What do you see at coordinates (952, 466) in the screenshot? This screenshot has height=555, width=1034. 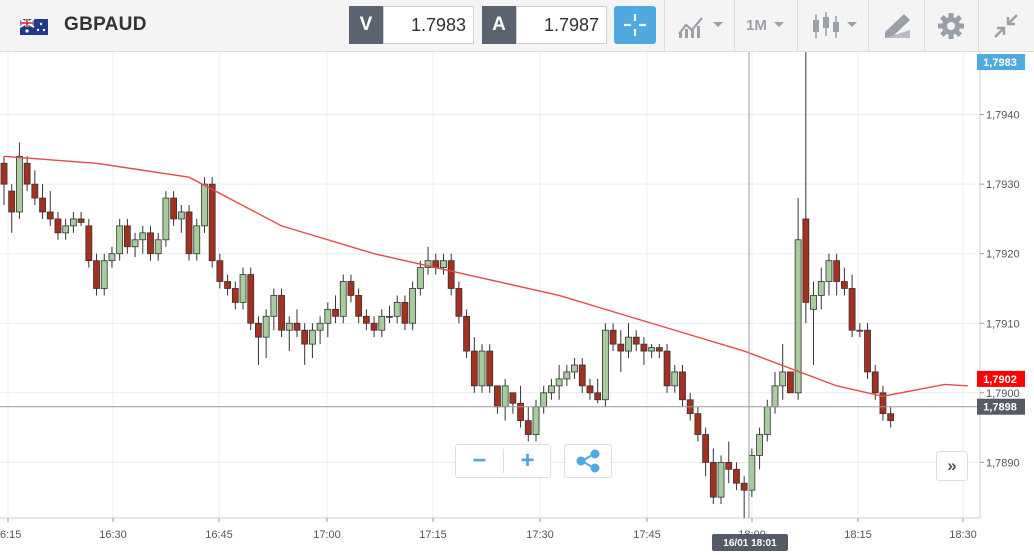 I see `scroll-forward-button: »` at bounding box center [952, 466].